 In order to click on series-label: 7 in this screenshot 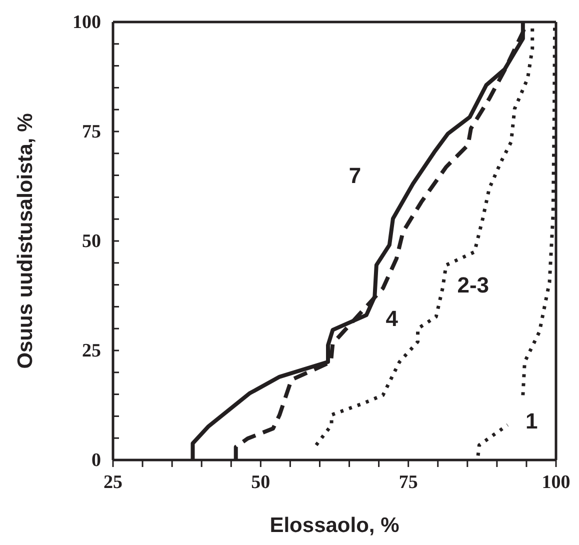, I will do `click(355, 175)`.